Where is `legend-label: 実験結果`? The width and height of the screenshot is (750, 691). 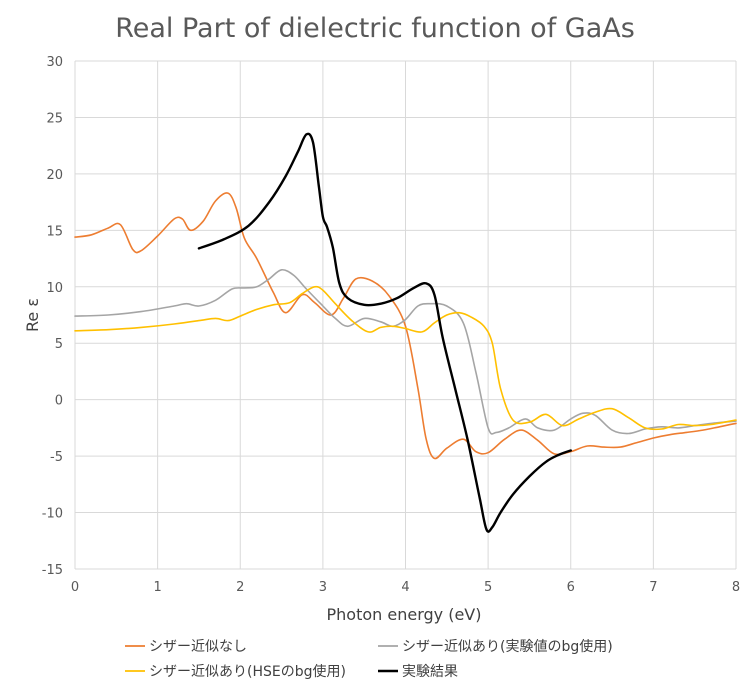 legend-label: 実験結果 is located at coordinates (430, 672).